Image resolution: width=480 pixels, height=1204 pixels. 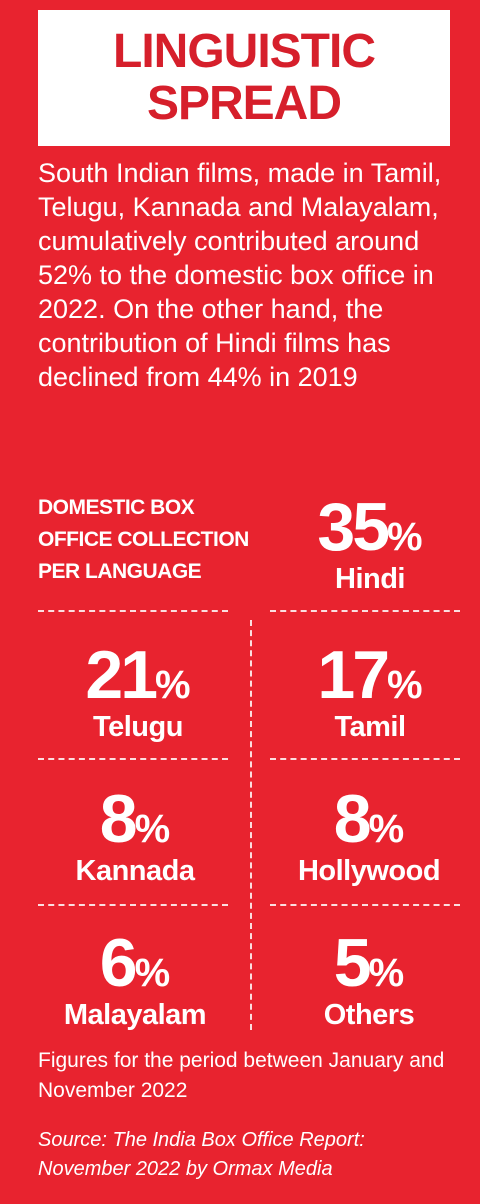 What do you see at coordinates (135, 1015) in the screenshot?
I see `stat-label-malayalam: Malayalam` at bounding box center [135, 1015].